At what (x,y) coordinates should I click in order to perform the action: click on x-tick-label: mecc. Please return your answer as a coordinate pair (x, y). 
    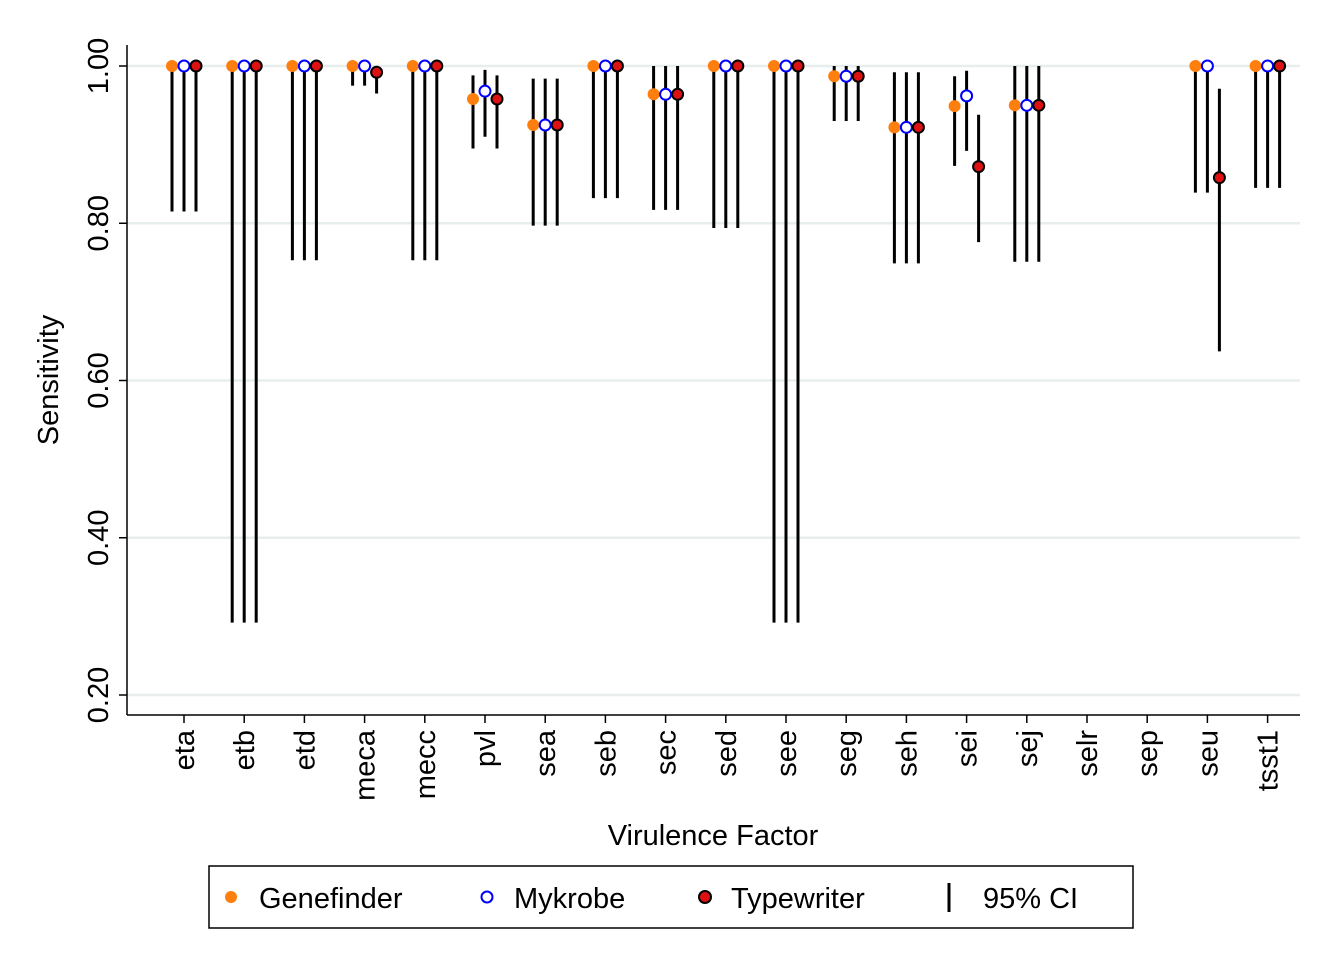
    Looking at the image, I should click on (426, 764).